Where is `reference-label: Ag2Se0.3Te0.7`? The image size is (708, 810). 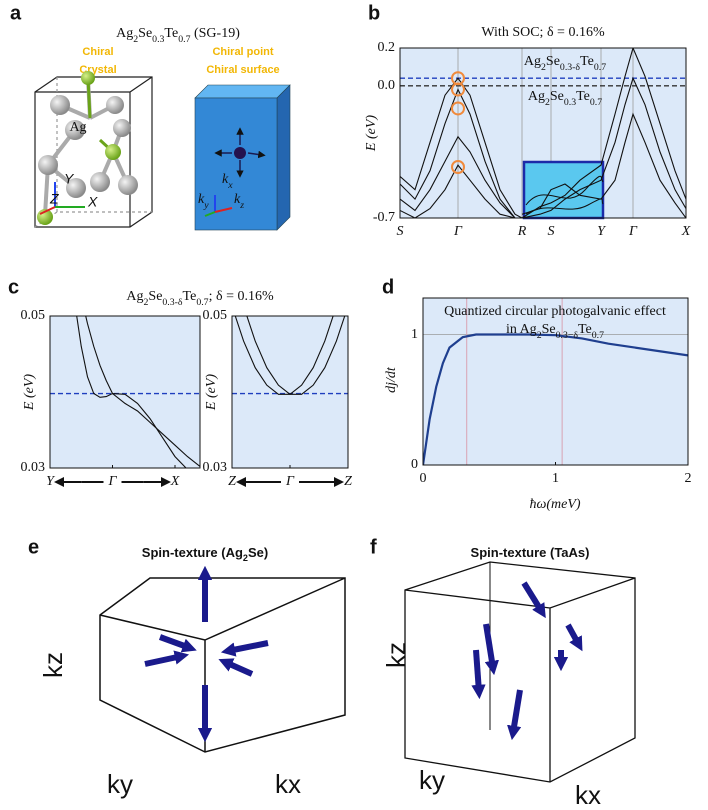 reference-label: Ag2Se0.3Te0.7 is located at coordinates (565, 98).